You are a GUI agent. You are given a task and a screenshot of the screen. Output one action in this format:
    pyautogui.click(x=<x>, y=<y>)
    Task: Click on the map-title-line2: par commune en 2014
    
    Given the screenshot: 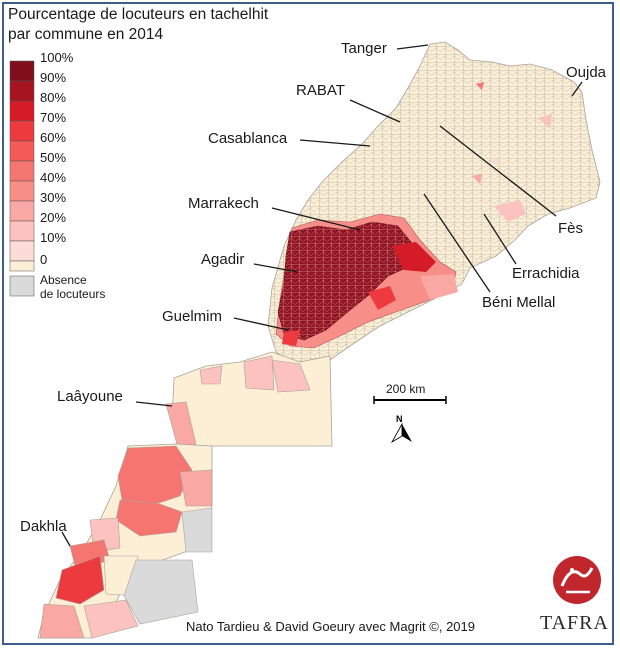 What is the action you would take?
    pyautogui.click(x=86, y=34)
    